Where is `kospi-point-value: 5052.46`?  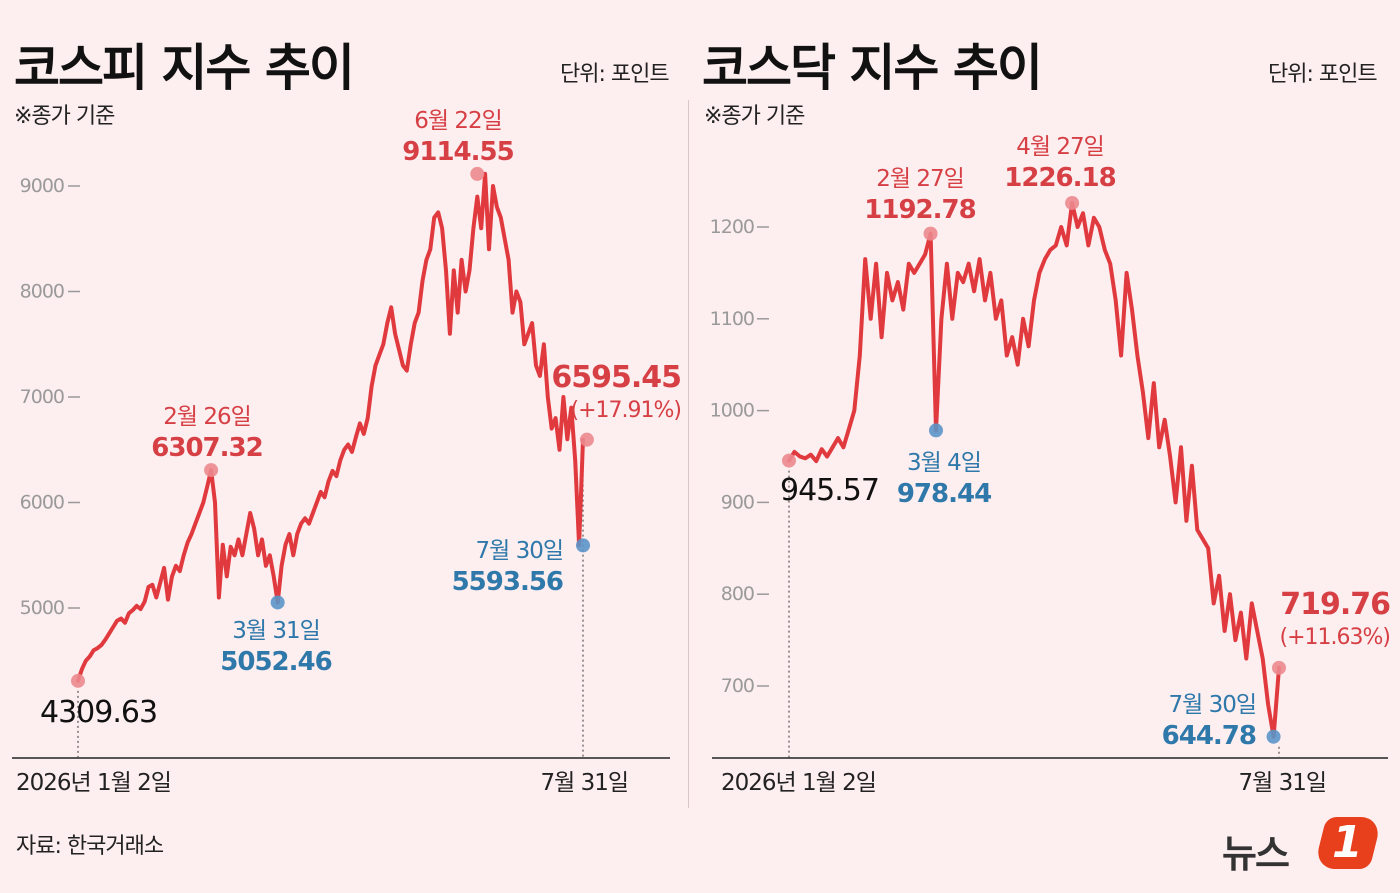 kospi-point-value: 5052.46 is located at coordinates (275, 662).